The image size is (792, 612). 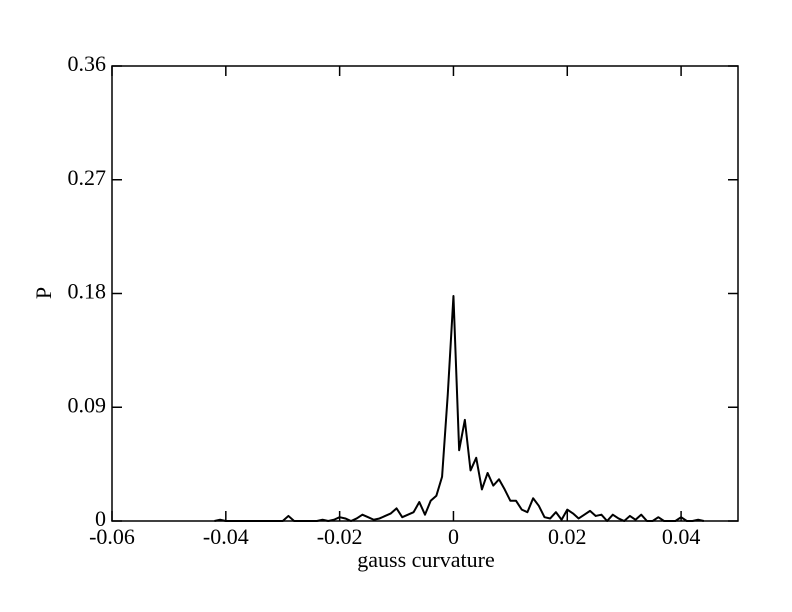 What do you see at coordinates (87, 291) in the screenshot?
I see `y-tick-label: 0.18` at bounding box center [87, 291].